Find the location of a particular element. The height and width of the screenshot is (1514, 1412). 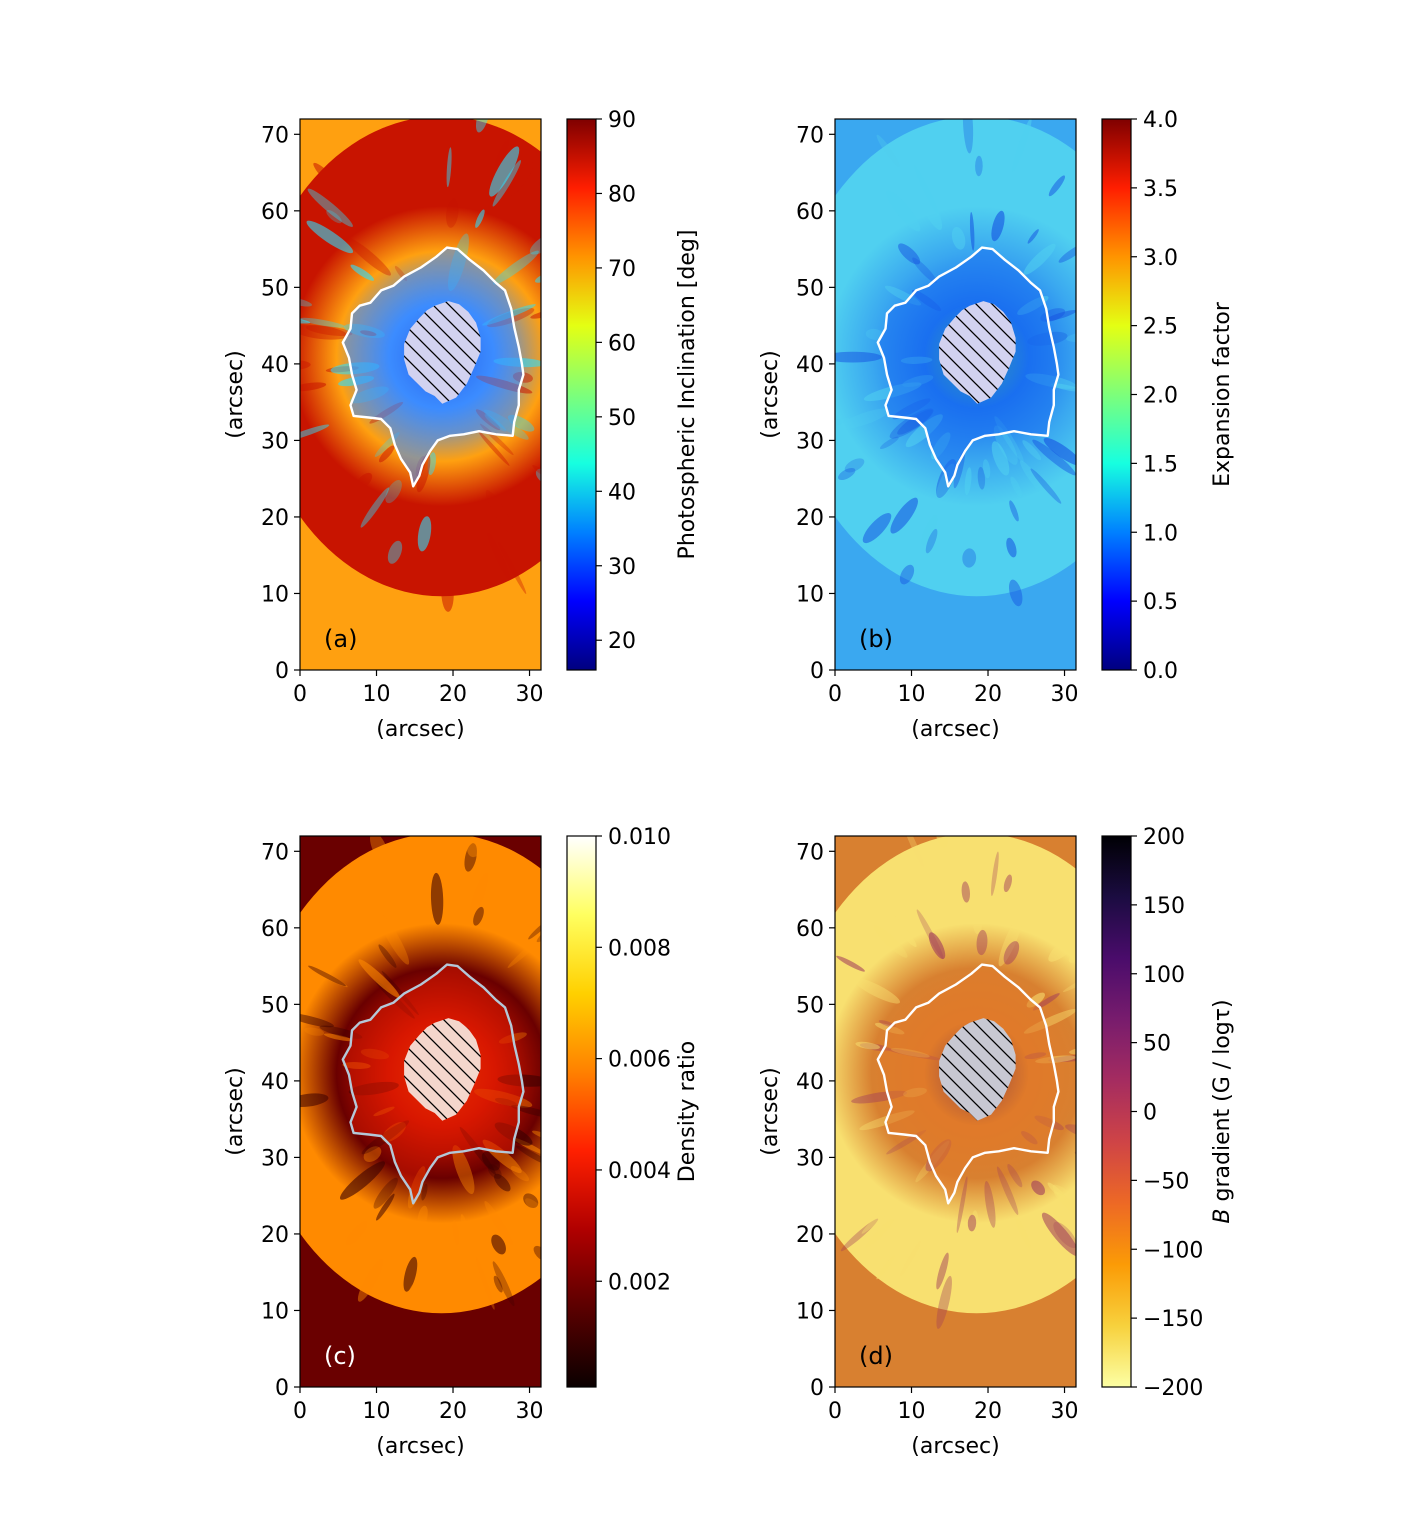

colorbar-tick-label: 3.0 is located at coordinates (1160, 258).